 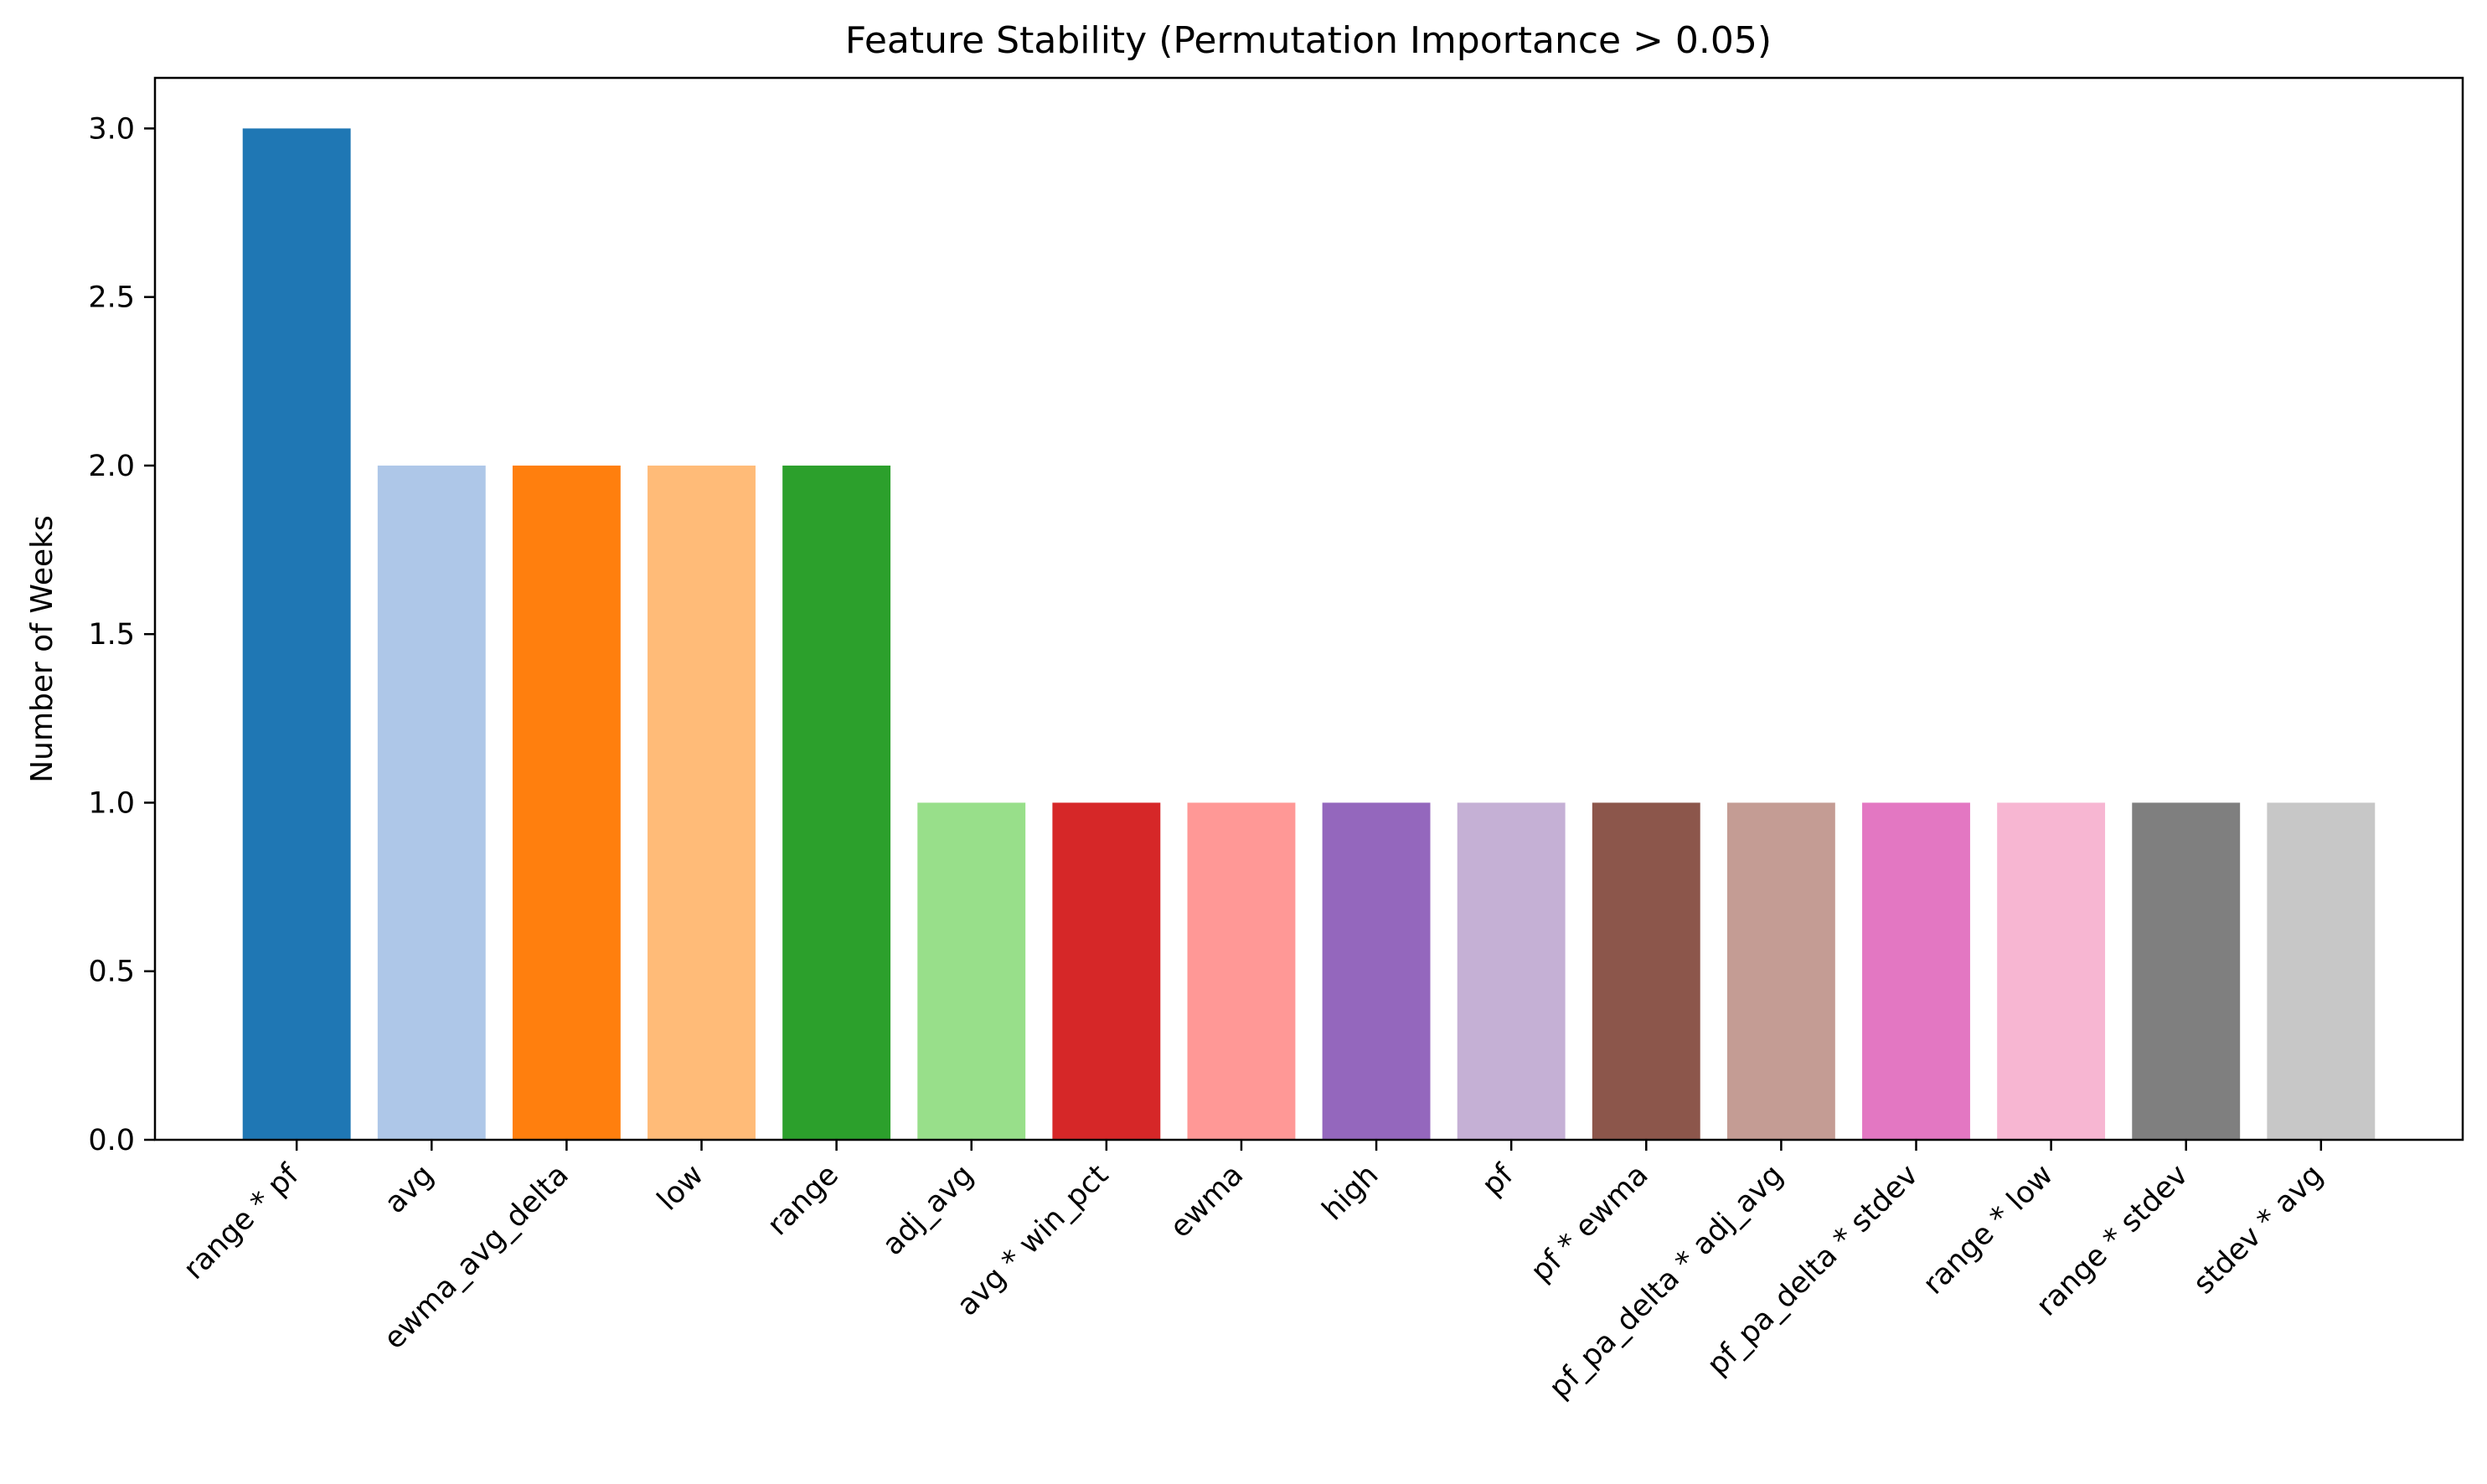 I want to click on y-tick-label: 2.0, so click(x=111, y=466).